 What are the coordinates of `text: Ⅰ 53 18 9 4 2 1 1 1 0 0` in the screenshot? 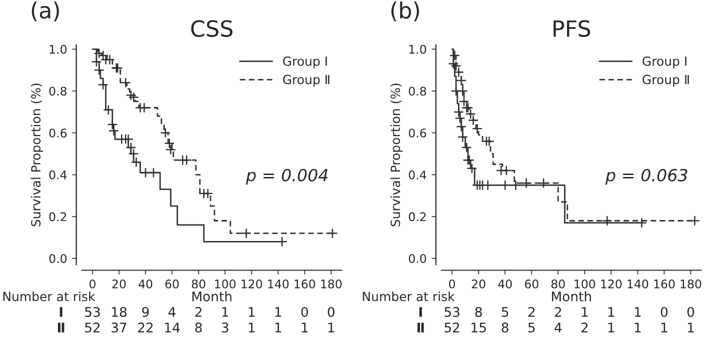 It's located at (197, 311).